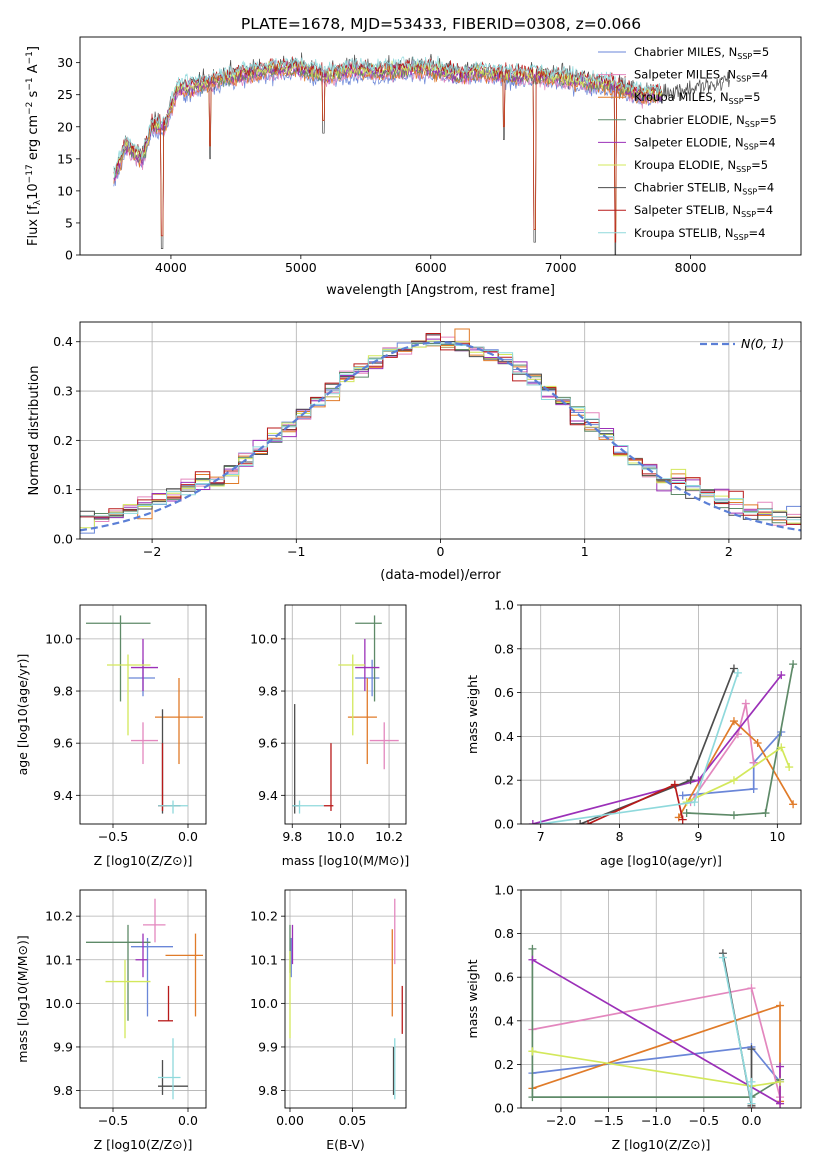 The height and width of the screenshot is (1170, 819). What do you see at coordinates (328, 1020) in the screenshot?
I see `mass_vs_ebv-panel: 0.00 0.05 9.8 9.9 10.0 10.1 10.2 E(B-V)` at bounding box center [328, 1020].